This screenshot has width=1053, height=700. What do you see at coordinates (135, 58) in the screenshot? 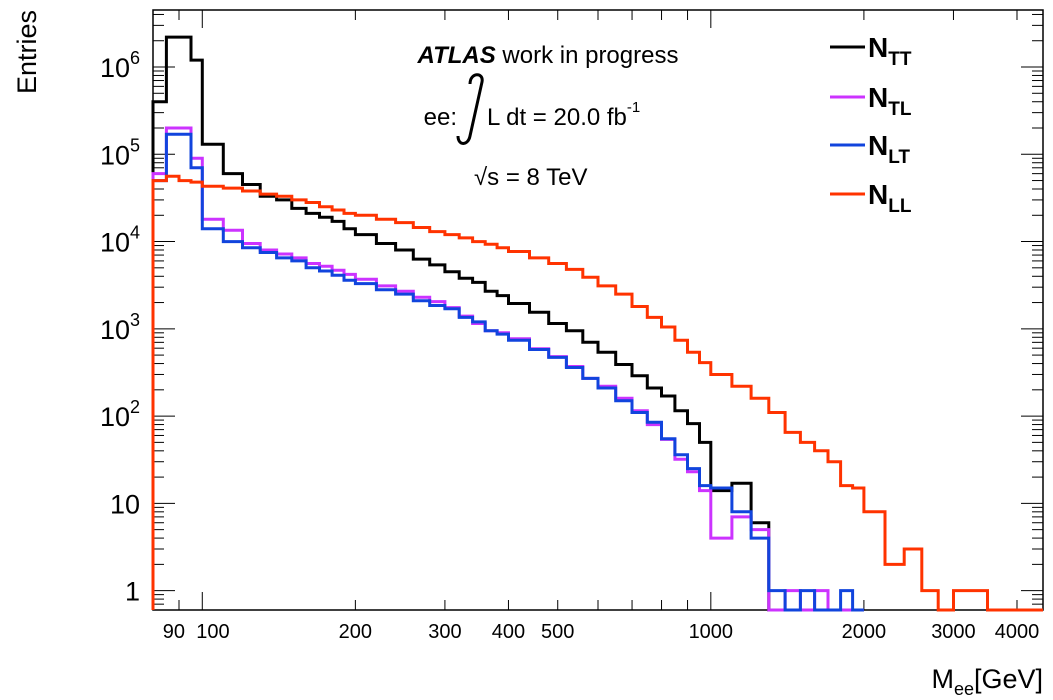
I see `y-tick-exponent: 6` at bounding box center [135, 58].